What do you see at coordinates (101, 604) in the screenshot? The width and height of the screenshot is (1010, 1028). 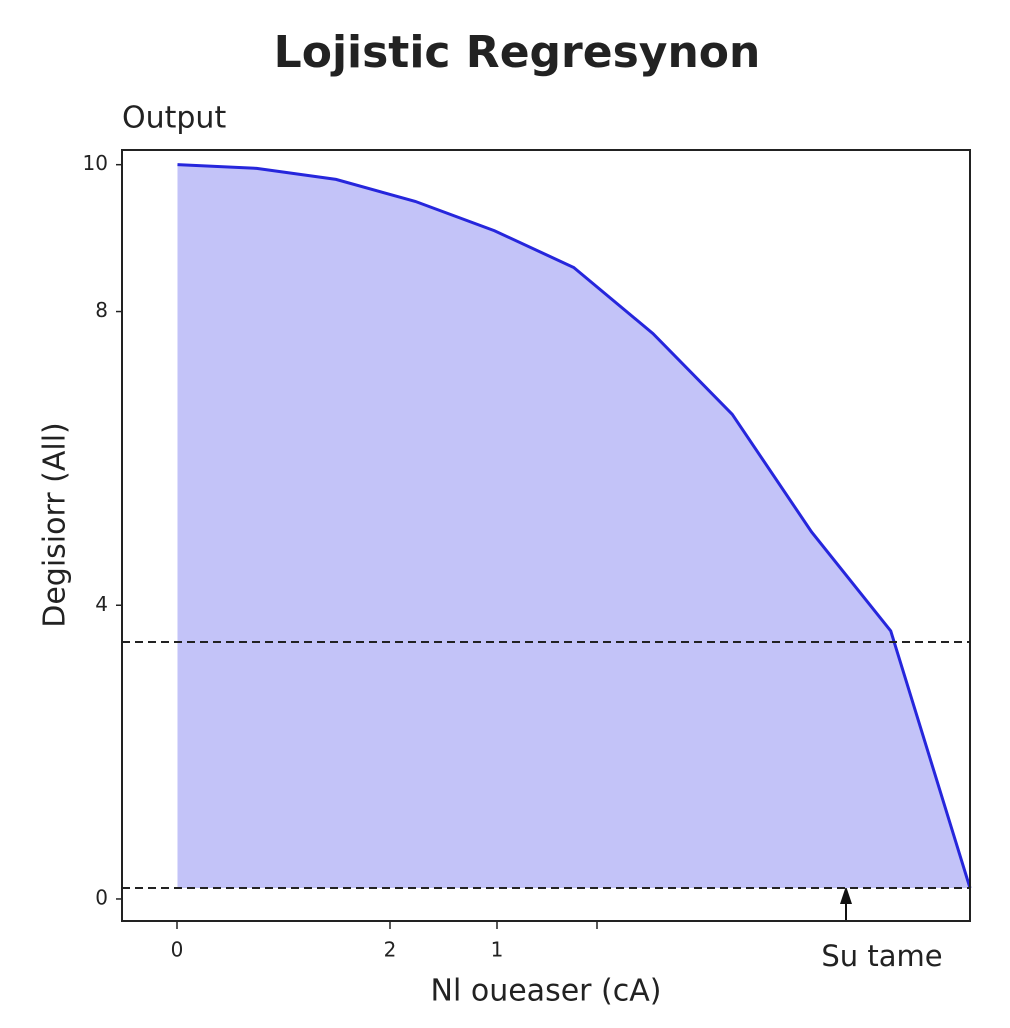 I see `y-tick-label: 4` at bounding box center [101, 604].